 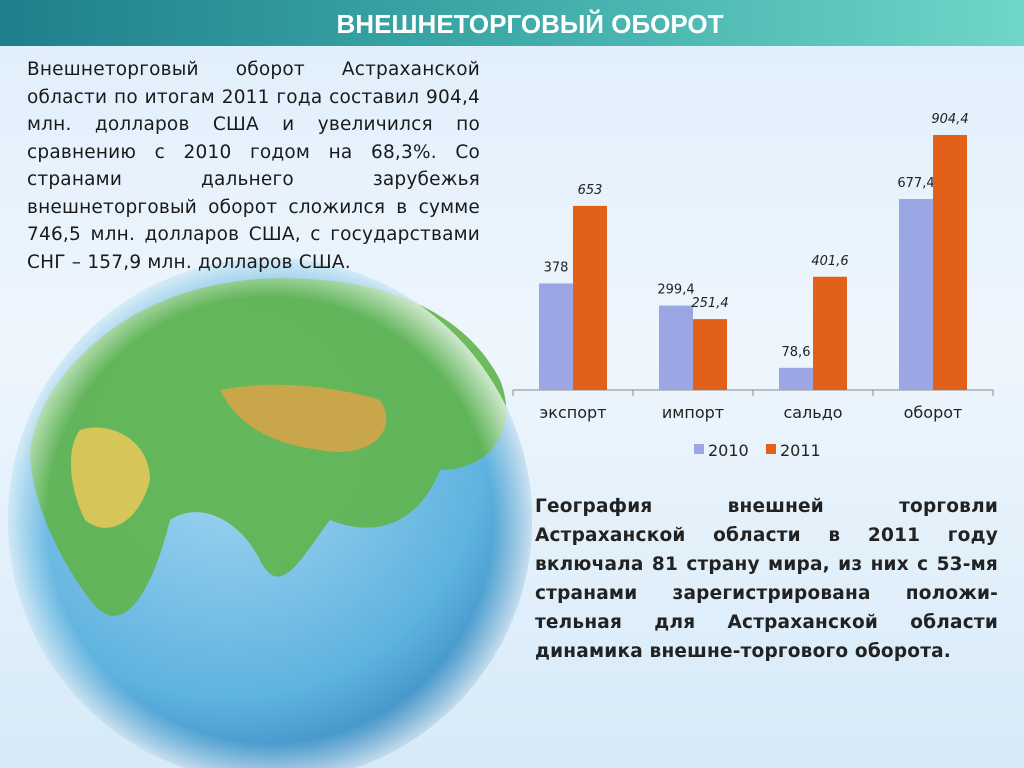 What do you see at coordinates (800, 450) in the screenshot?
I see `legend-label: 2011` at bounding box center [800, 450].